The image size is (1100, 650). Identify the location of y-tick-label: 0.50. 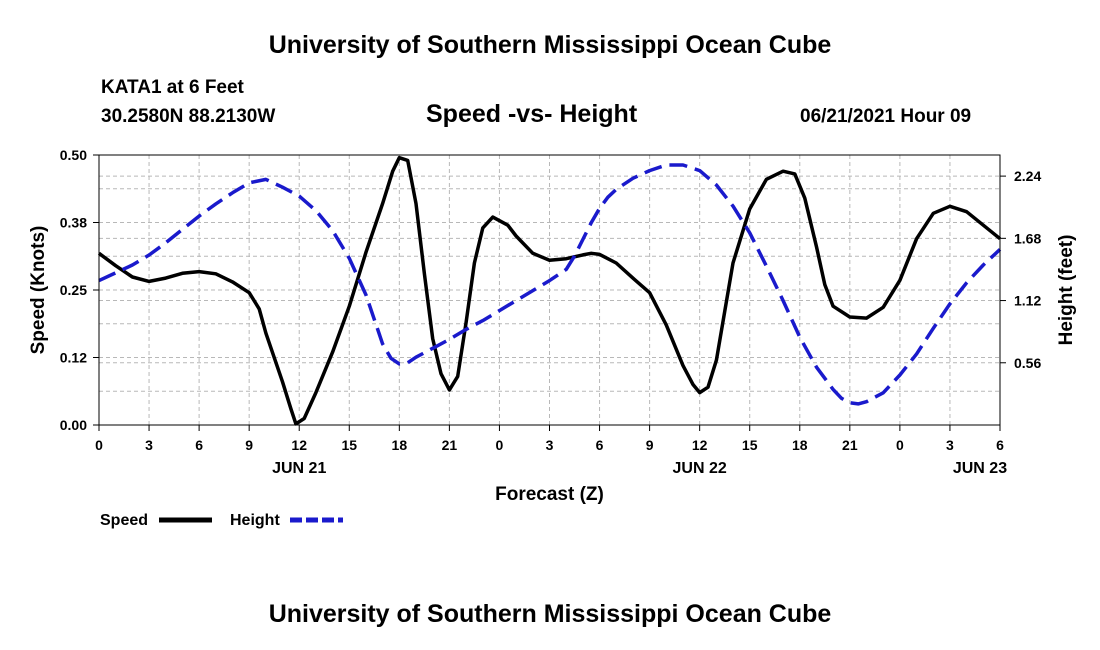
(73, 155).